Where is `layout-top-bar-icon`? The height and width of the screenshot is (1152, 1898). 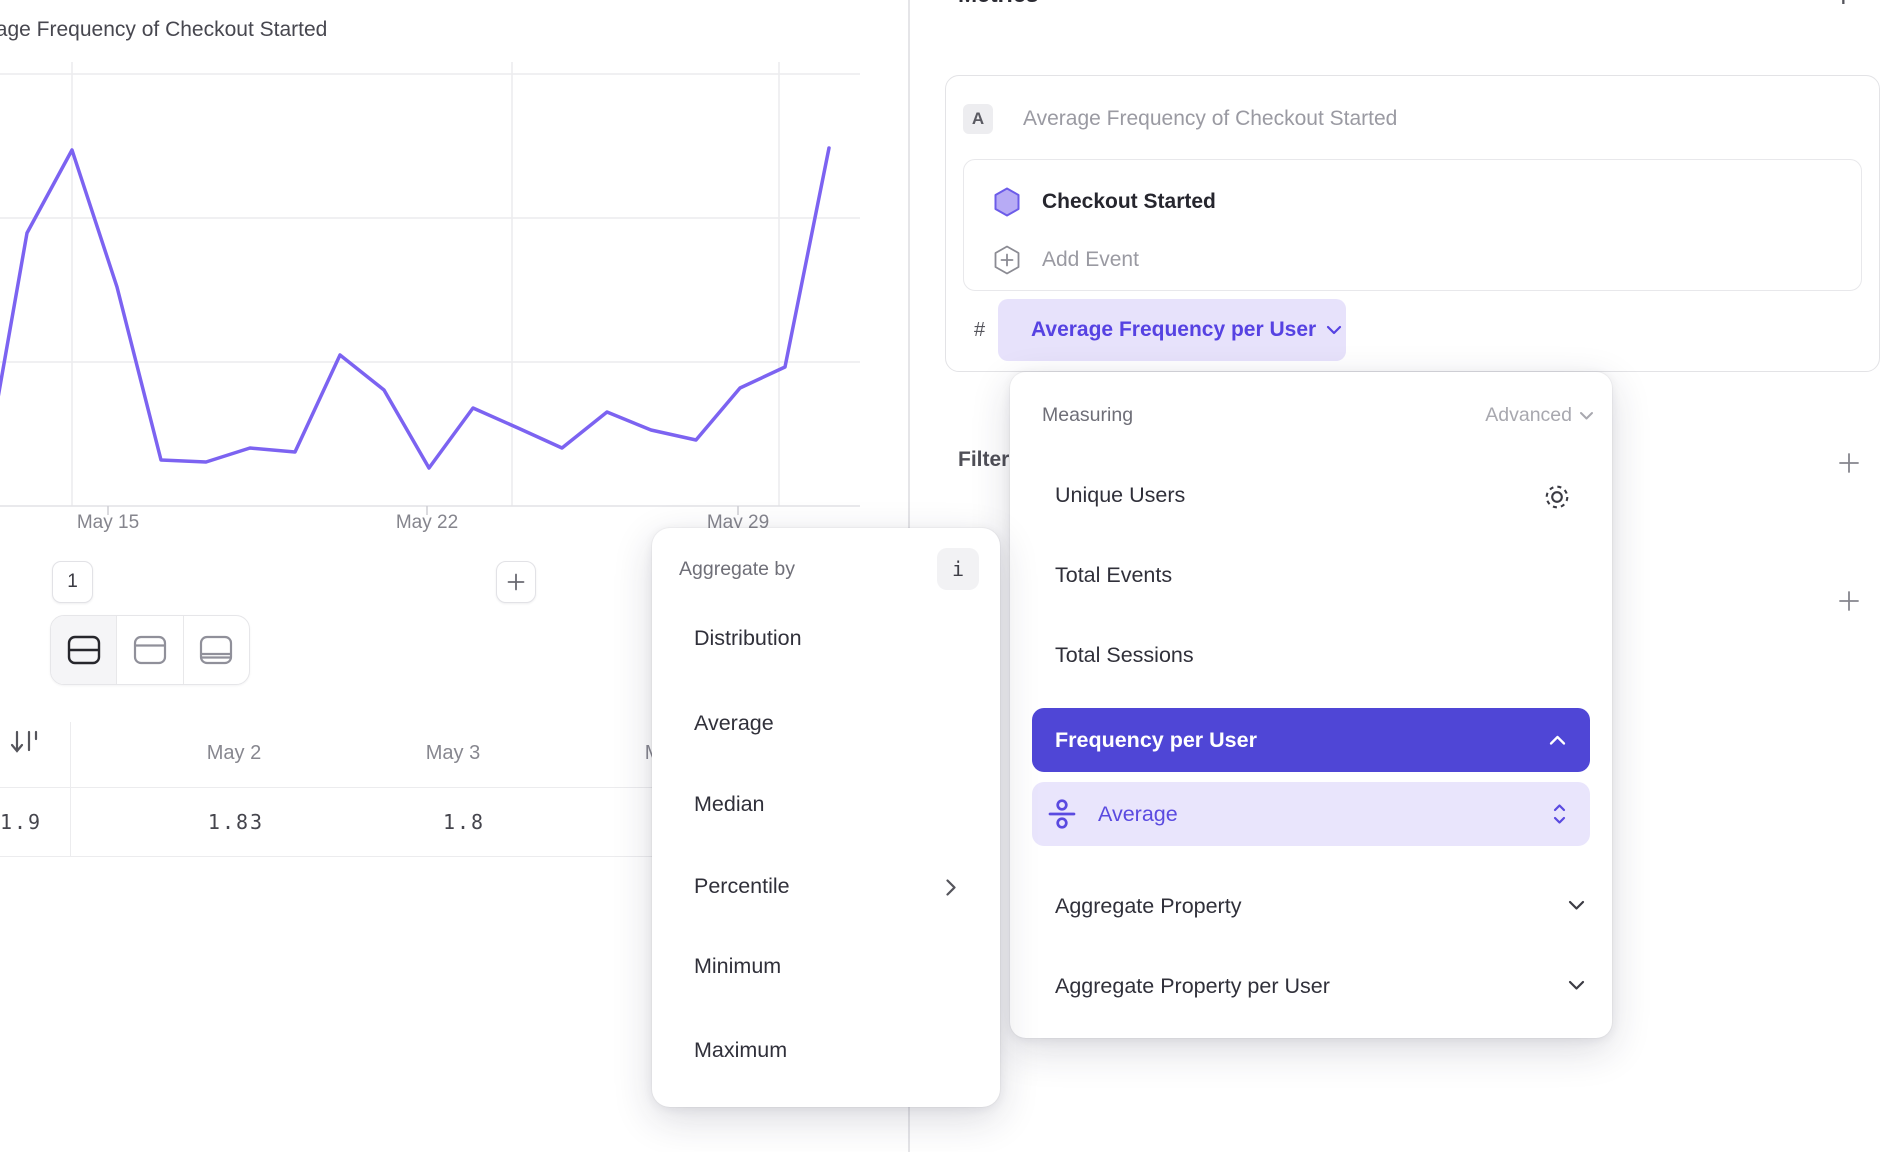 layout-top-bar-icon is located at coordinates (150, 650).